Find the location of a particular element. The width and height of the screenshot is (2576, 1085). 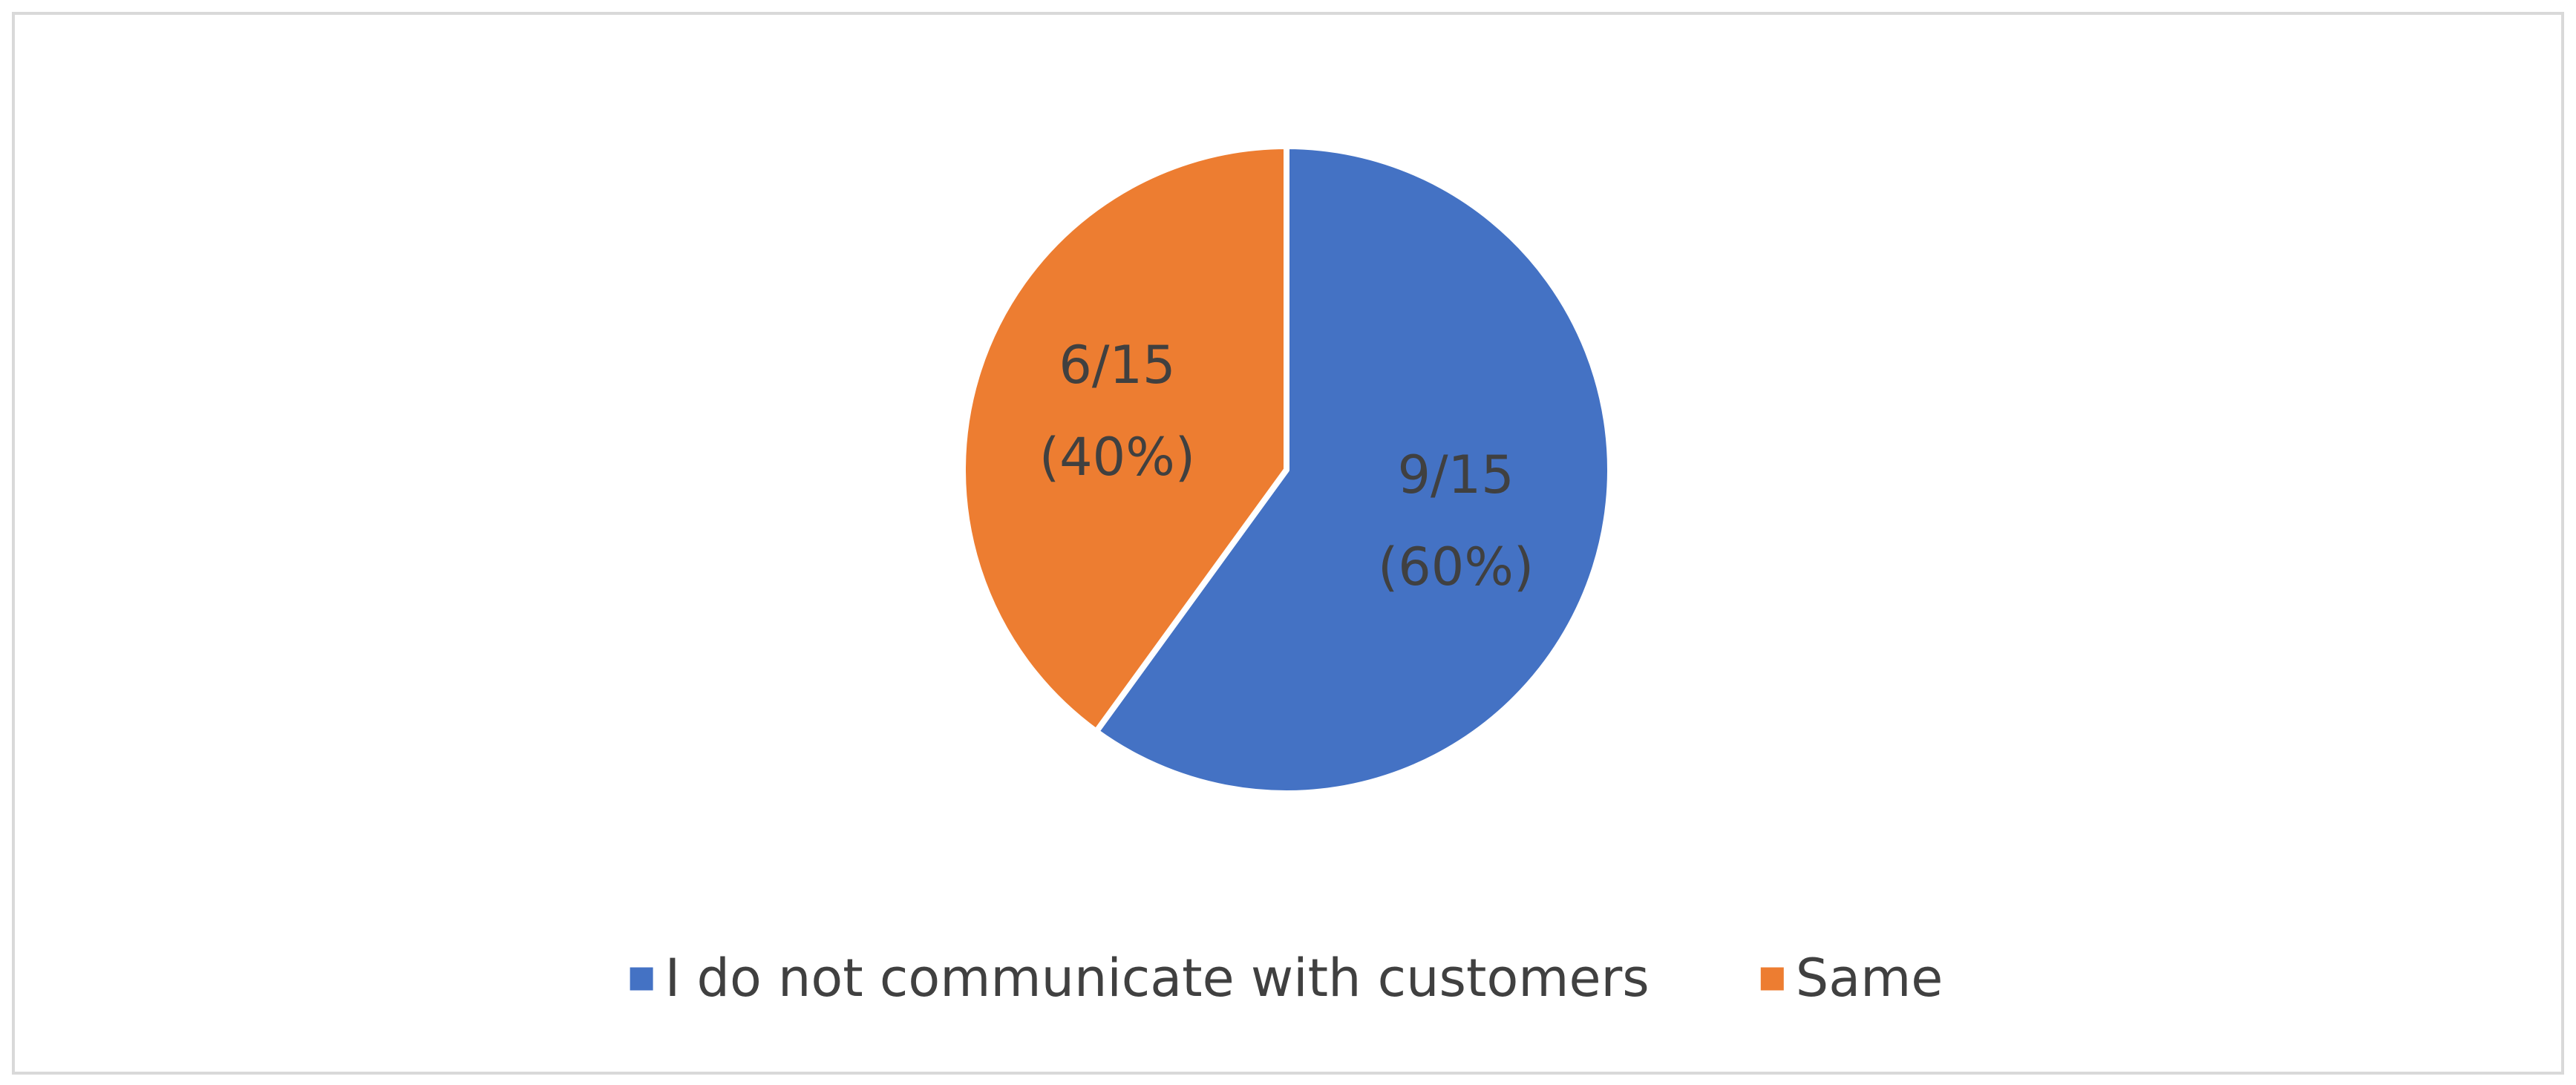

legend-label: I do not communicate with customers is located at coordinates (1158, 979).